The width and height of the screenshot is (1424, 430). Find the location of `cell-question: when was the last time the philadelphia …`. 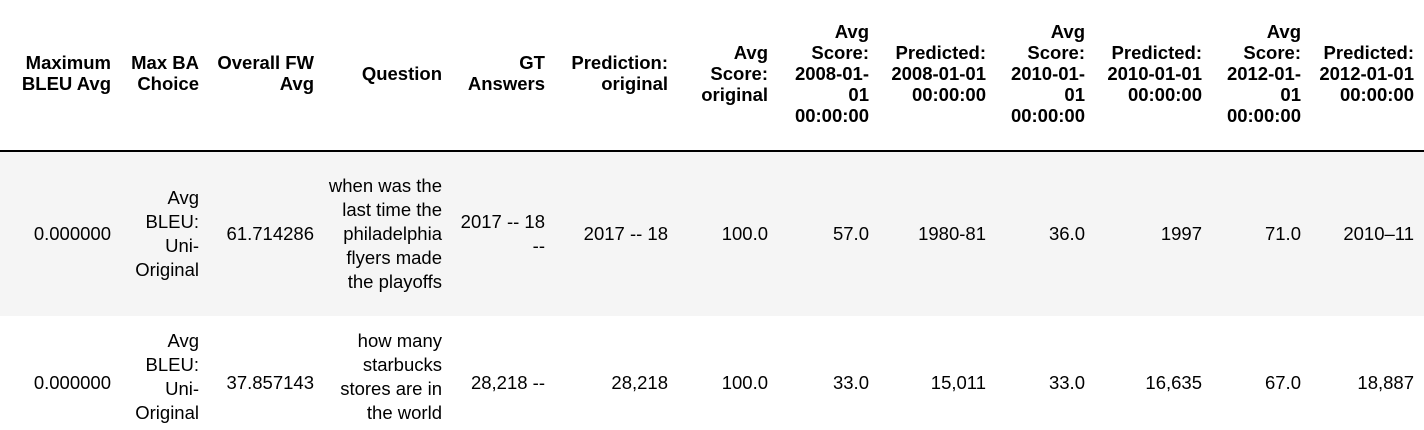

cell-question: when was the last time the philadelphia … is located at coordinates (385, 233).